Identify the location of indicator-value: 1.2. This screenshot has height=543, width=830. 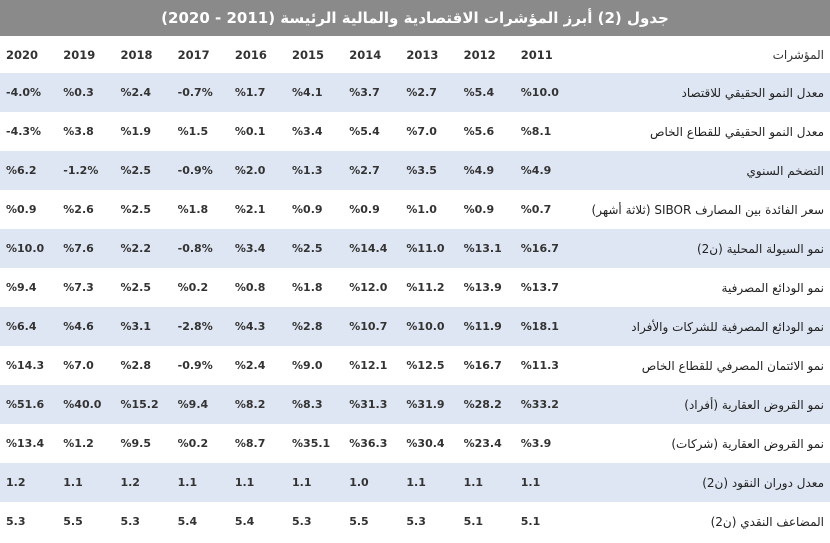
(16, 482).